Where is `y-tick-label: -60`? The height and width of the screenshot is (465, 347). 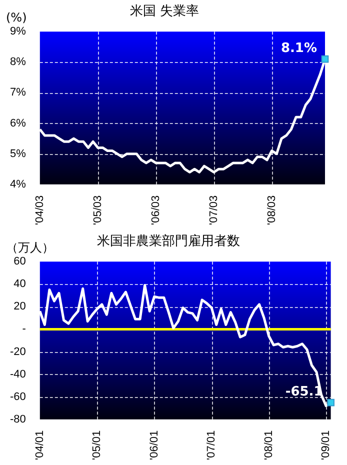 y-tick-label: -60 is located at coordinates (18, 396).